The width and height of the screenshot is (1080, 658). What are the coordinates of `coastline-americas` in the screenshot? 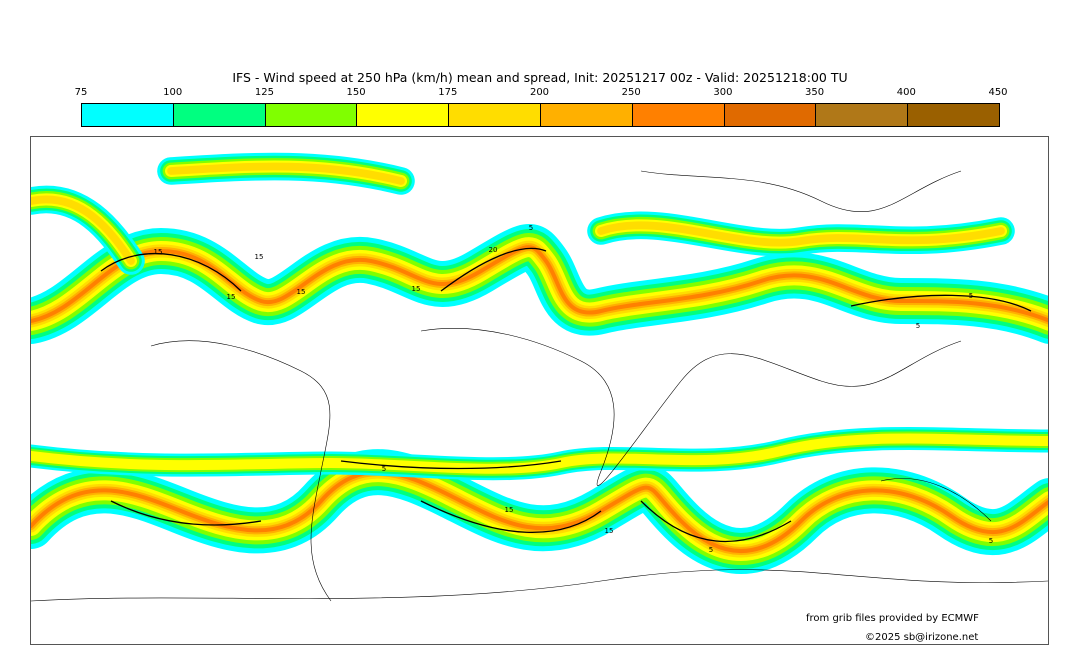 It's located at (241, 471).